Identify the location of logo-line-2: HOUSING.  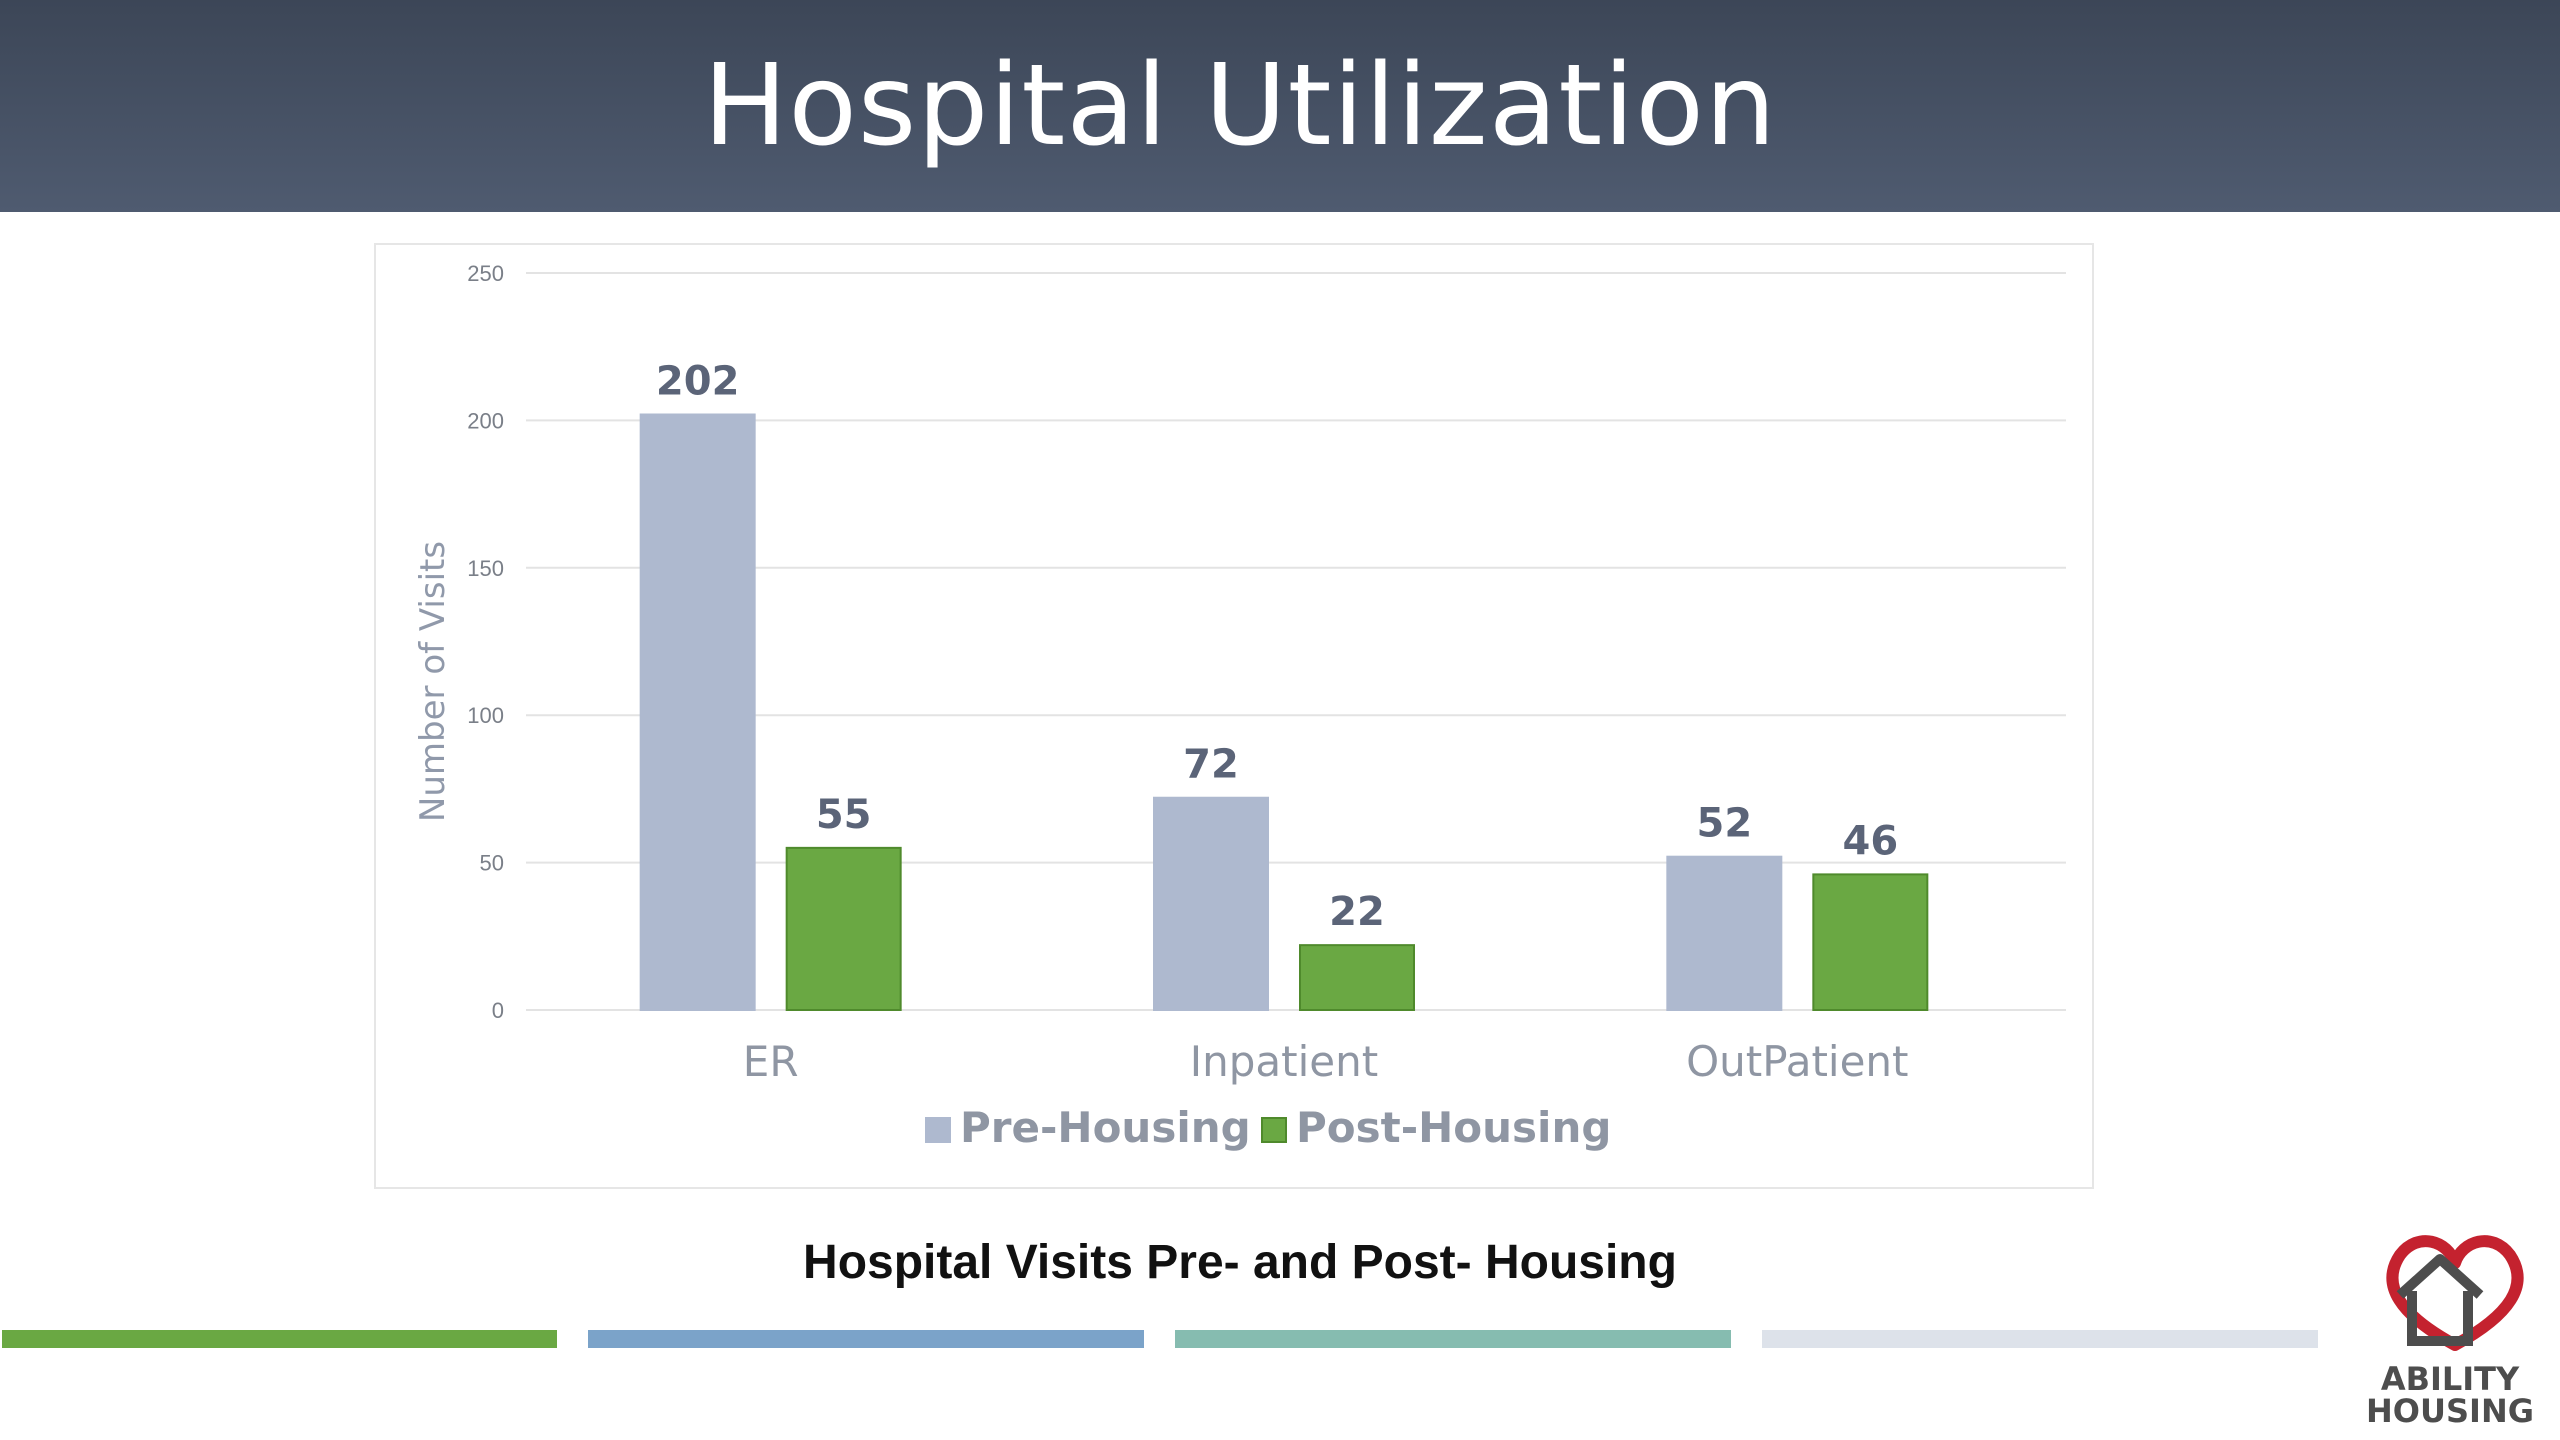
(2450, 1411).